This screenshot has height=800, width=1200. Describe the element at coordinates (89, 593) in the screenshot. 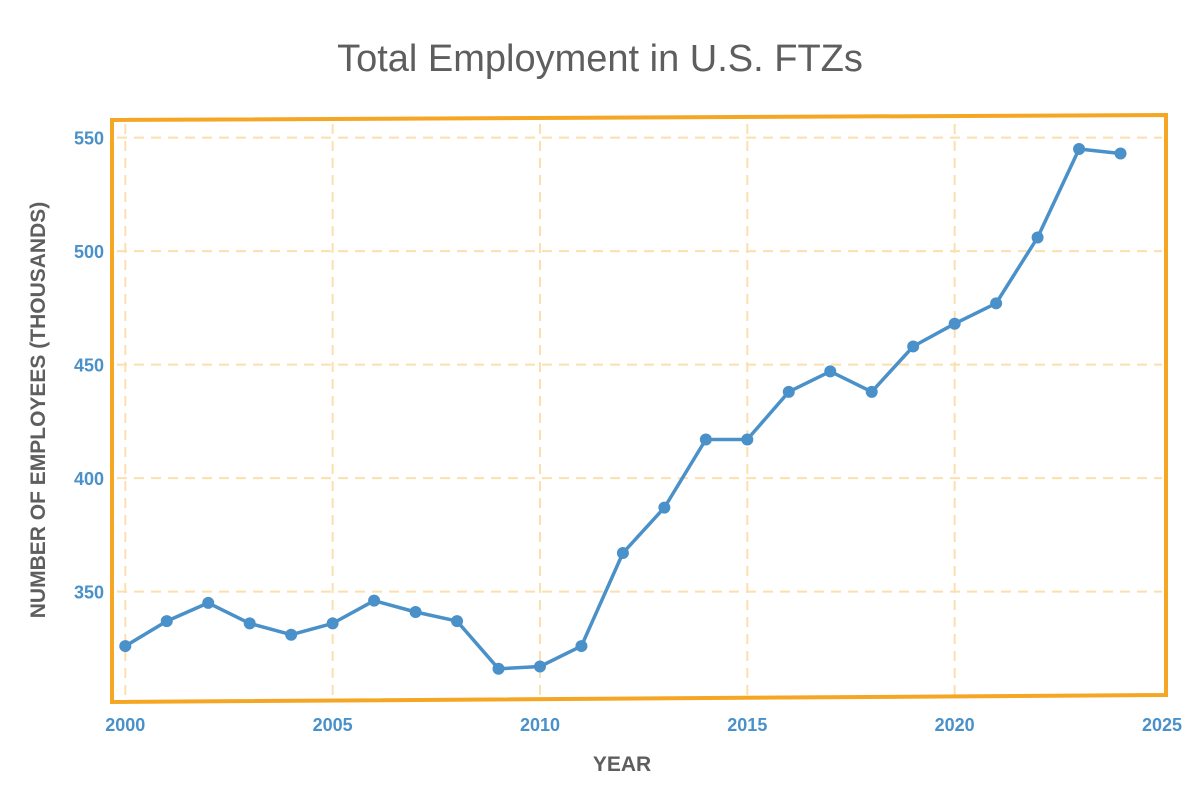

I see `y-tick-label: 350` at that location.